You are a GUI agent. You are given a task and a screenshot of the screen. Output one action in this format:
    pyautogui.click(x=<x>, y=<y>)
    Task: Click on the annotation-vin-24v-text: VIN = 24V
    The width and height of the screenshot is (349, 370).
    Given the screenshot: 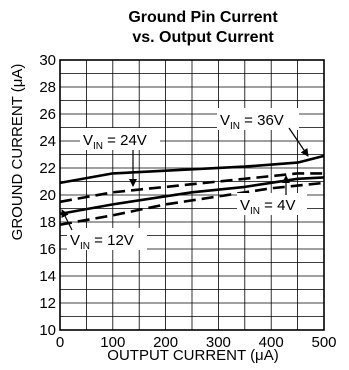 What is the action you would take?
    pyautogui.click(x=115, y=142)
    